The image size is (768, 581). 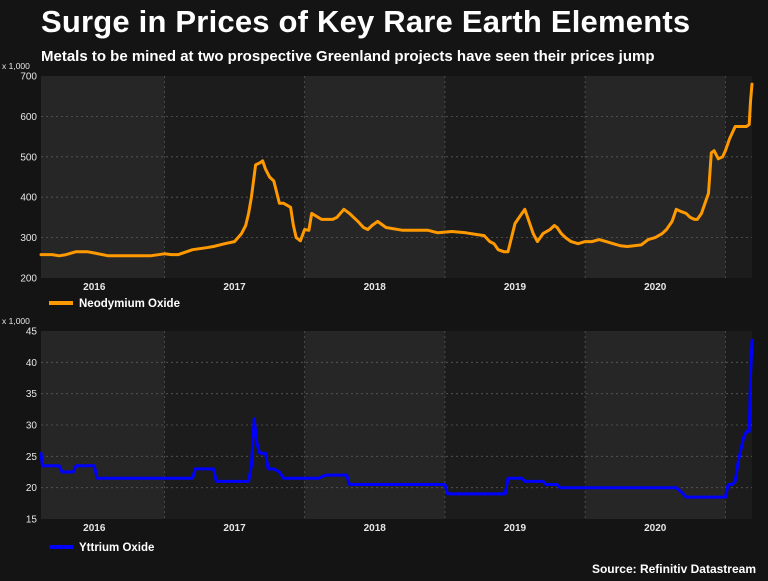 I want to click on neodymium-unit-label: x 1,000, so click(x=16, y=66).